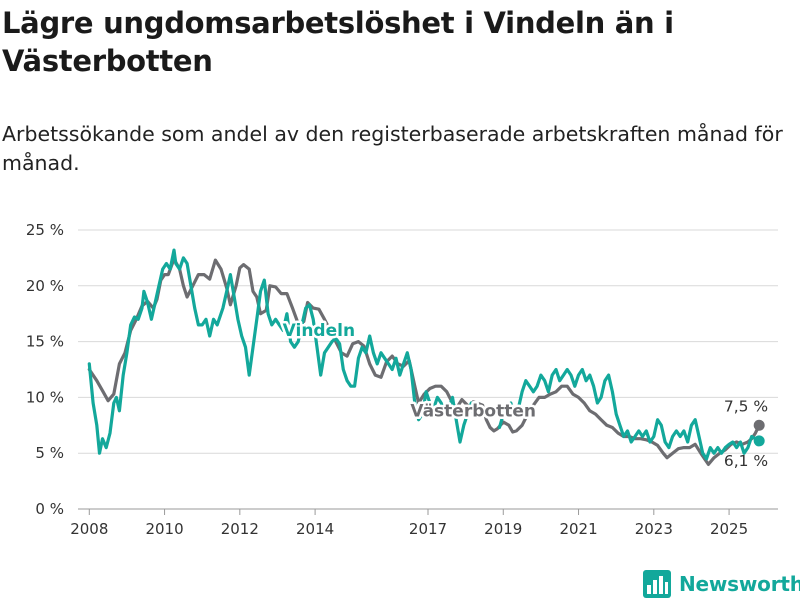  Describe the element at coordinates (315, 529) in the screenshot. I see `x-tick-label: 2014` at that location.